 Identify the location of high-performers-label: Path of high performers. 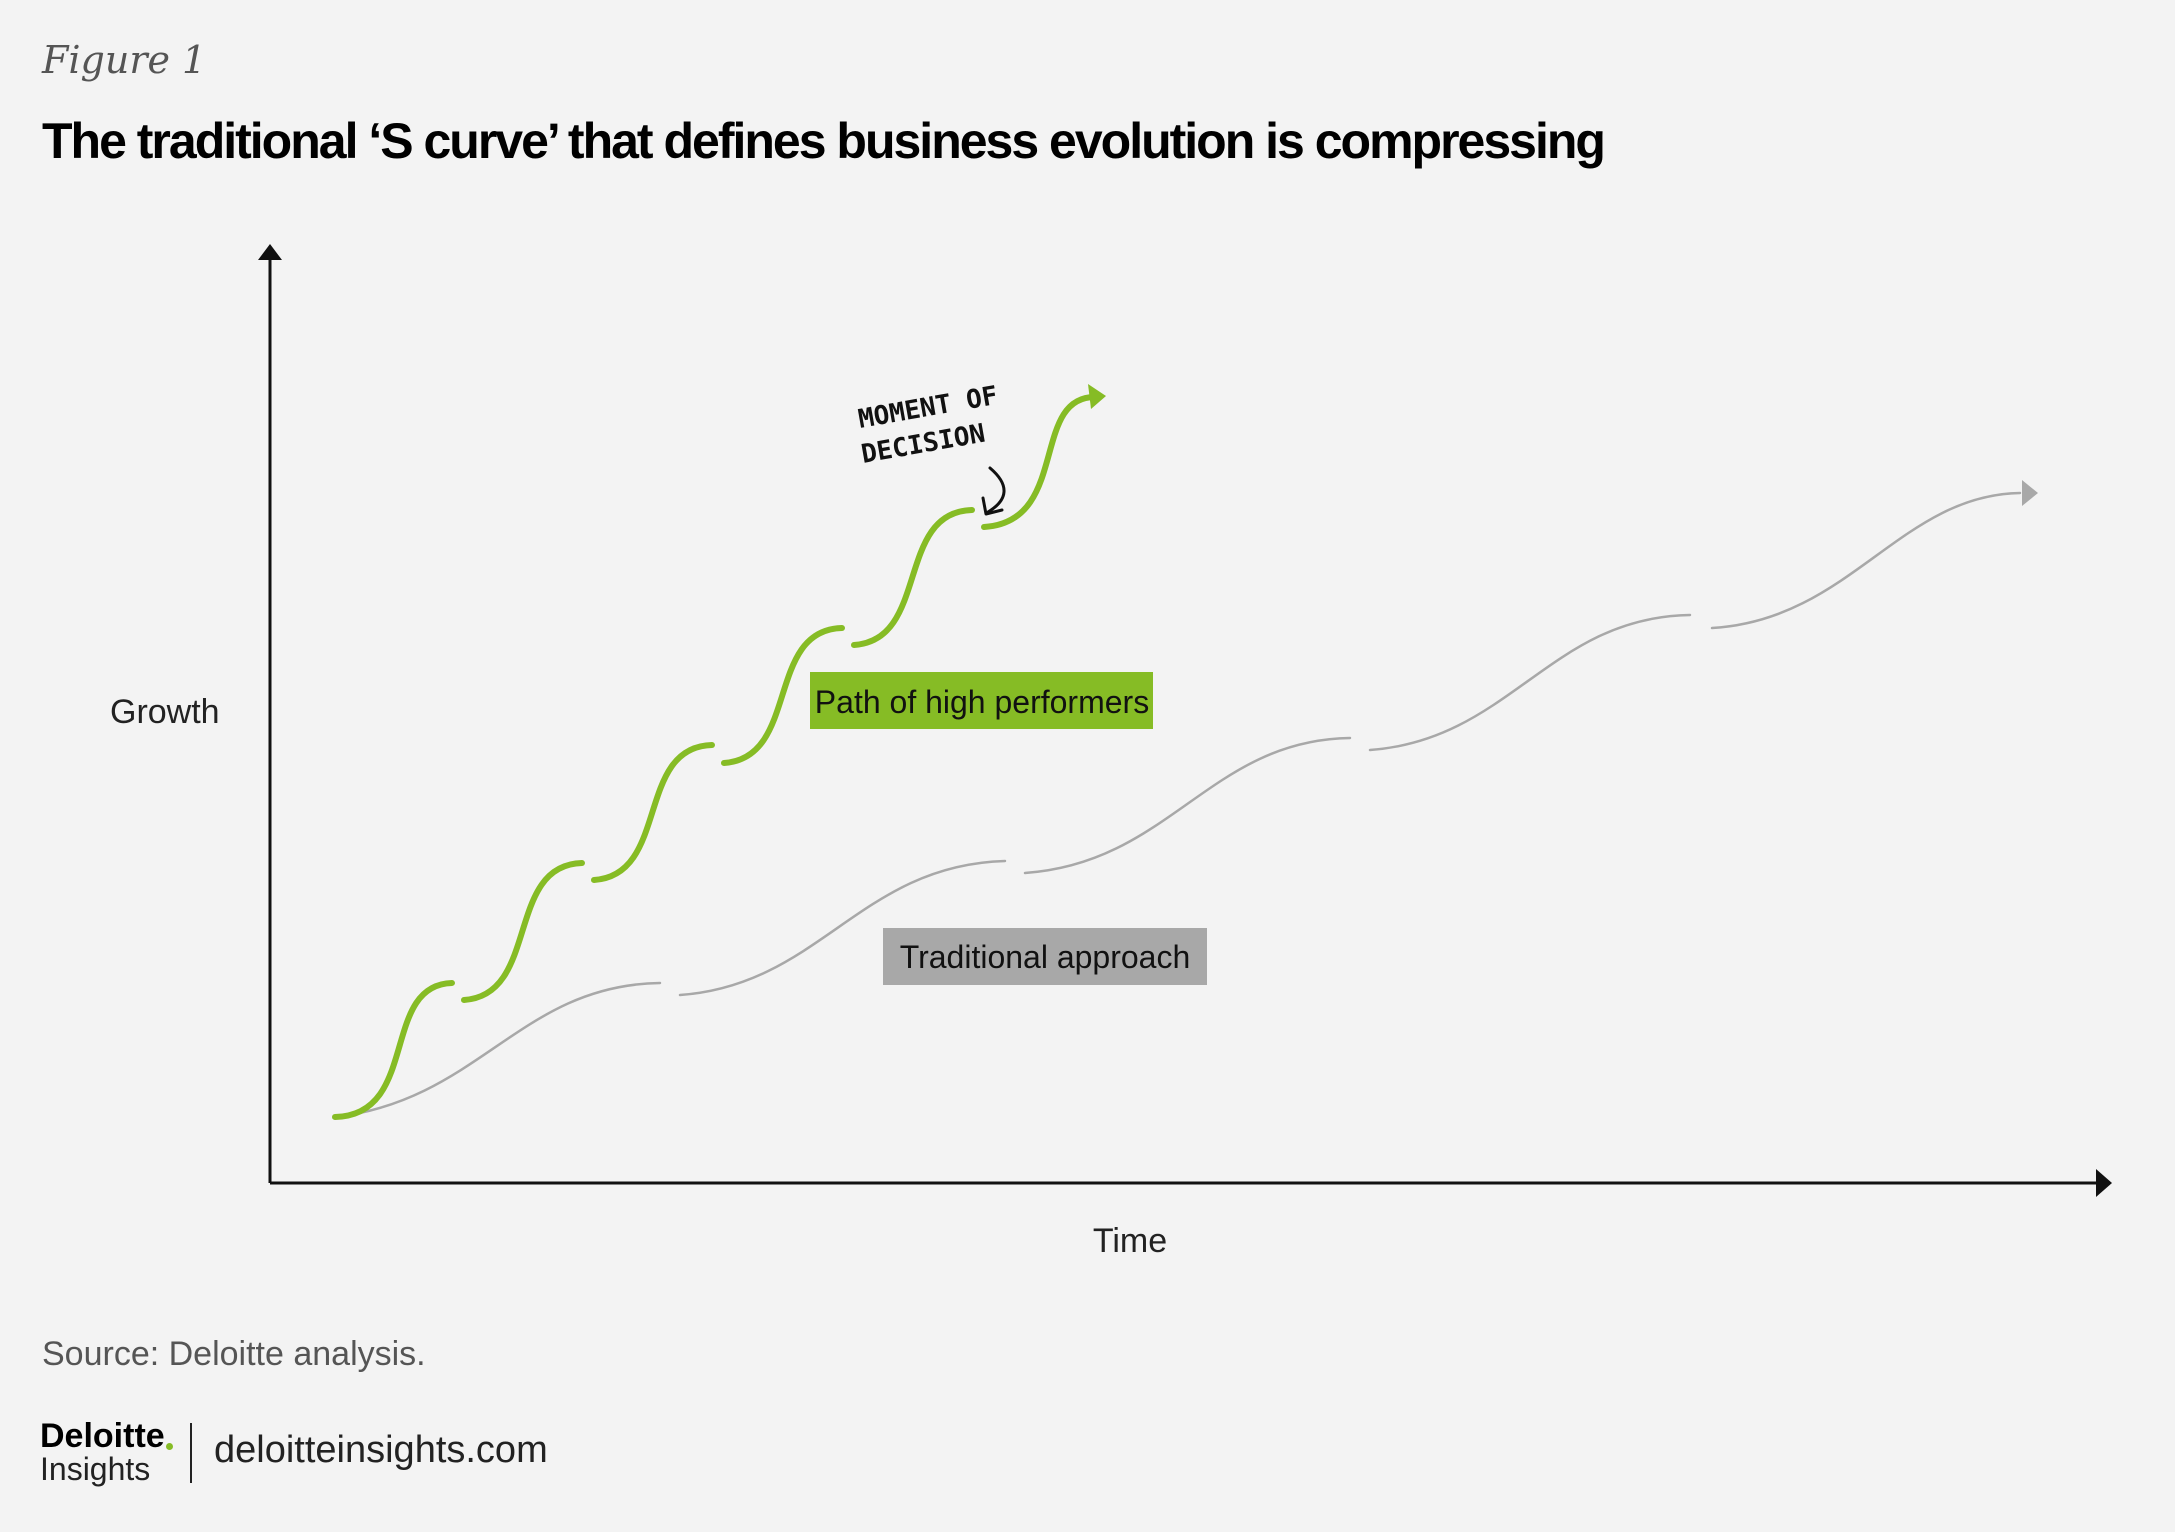
(981, 700).